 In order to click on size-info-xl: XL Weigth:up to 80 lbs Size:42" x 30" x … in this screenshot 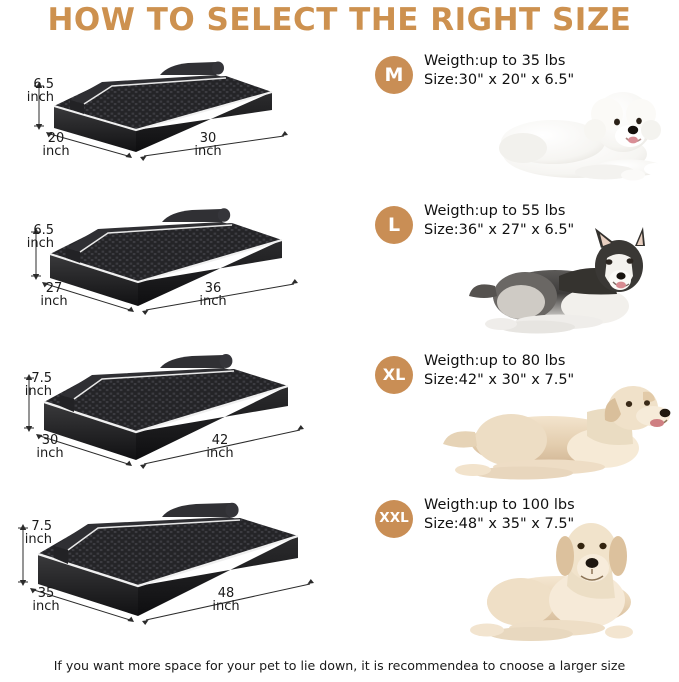, I will do `click(522, 423)`.